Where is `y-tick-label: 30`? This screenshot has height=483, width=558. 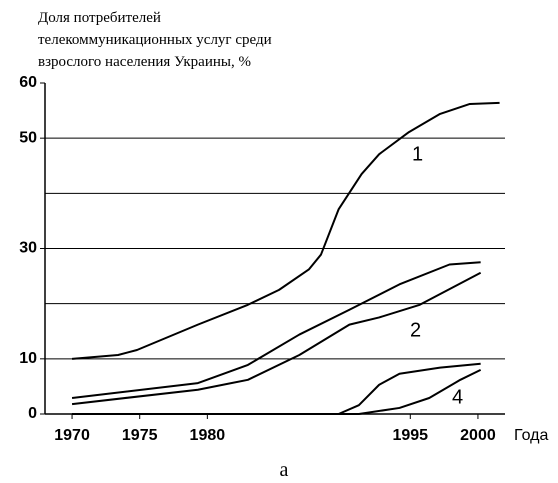
y-tick-label: 30 is located at coordinates (28, 248).